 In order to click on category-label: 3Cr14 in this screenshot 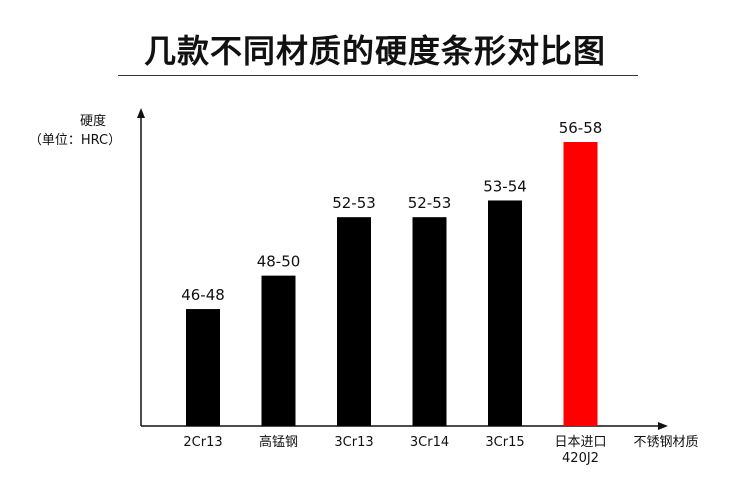, I will do `click(429, 442)`.